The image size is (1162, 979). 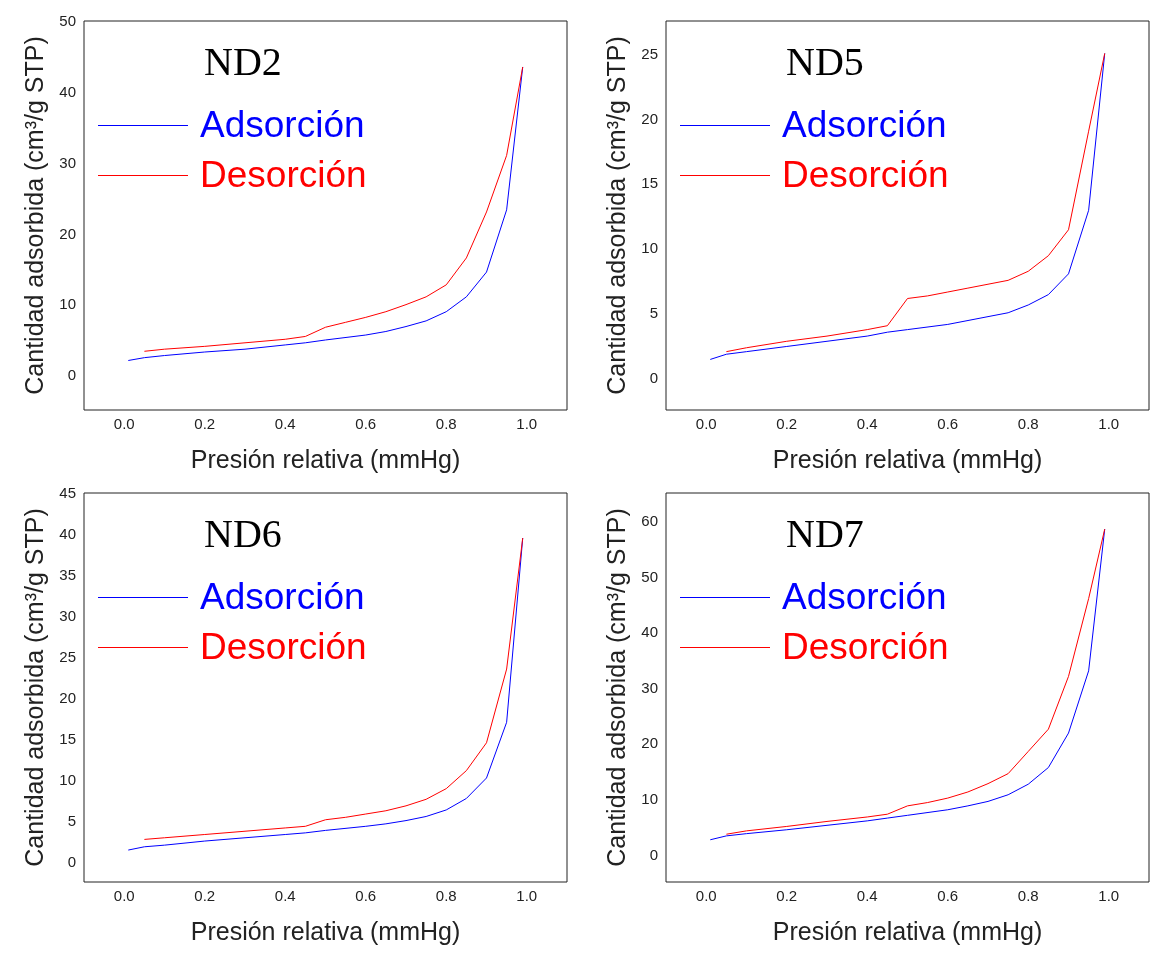 What do you see at coordinates (825, 61) in the screenshot?
I see `text: ND5` at bounding box center [825, 61].